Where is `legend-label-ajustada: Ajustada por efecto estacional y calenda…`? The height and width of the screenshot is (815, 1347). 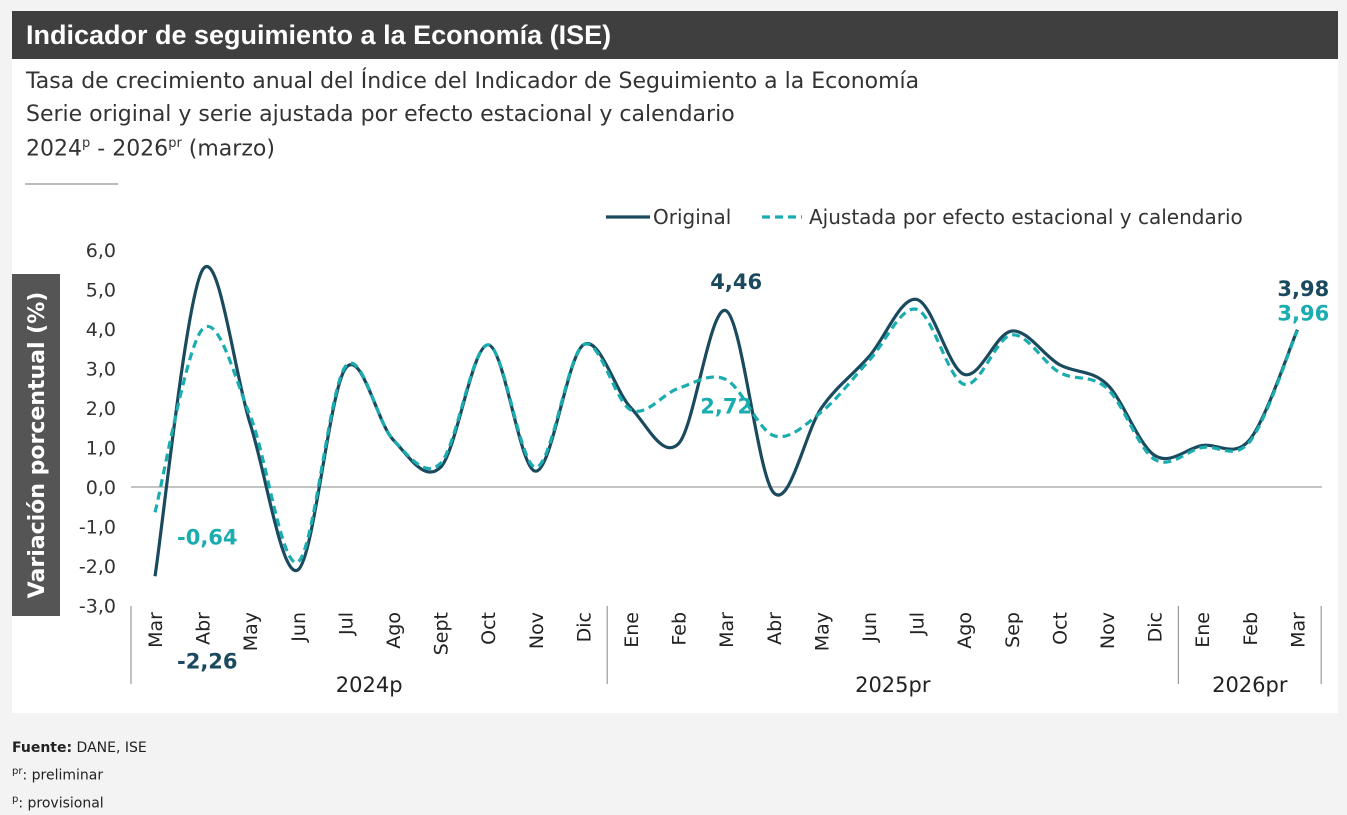 legend-label-ajustada: Ajustada por efecto estacional y calenda… is located at coordinates (1026, 217).